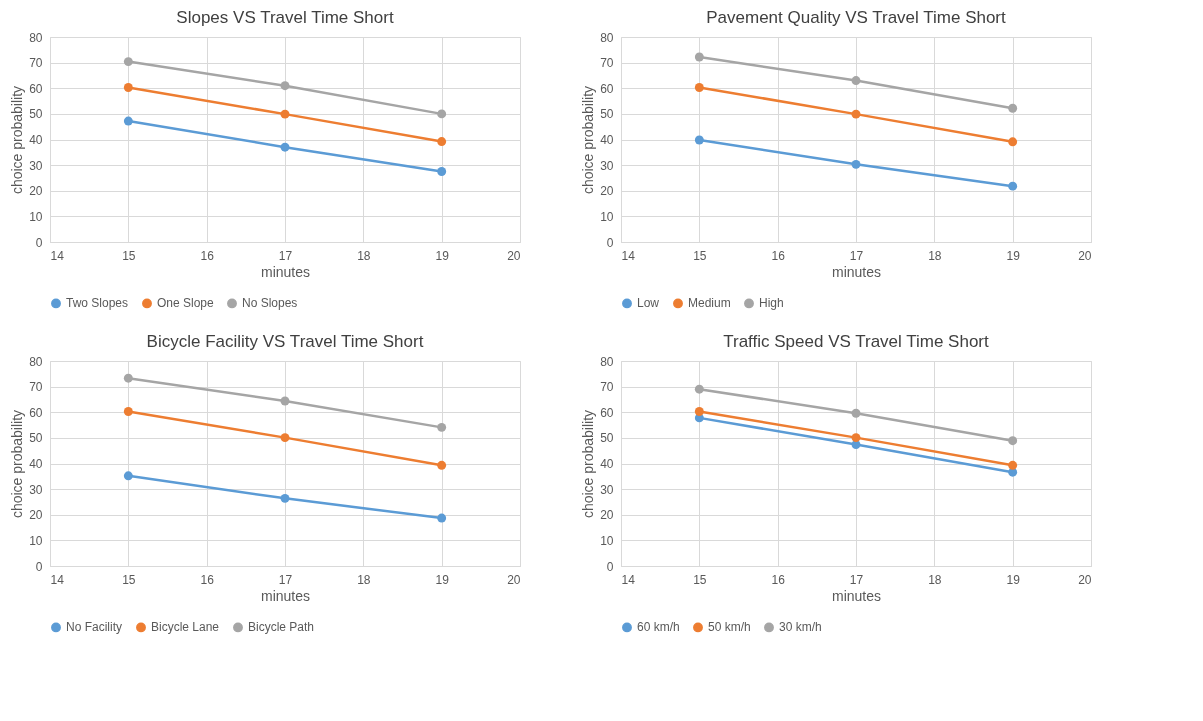 This screenshot has width=1203, height=721. Describe the element at coordinates (281, 627) in the screenshot. I see `legend-label: Bicycle Path` at that location.